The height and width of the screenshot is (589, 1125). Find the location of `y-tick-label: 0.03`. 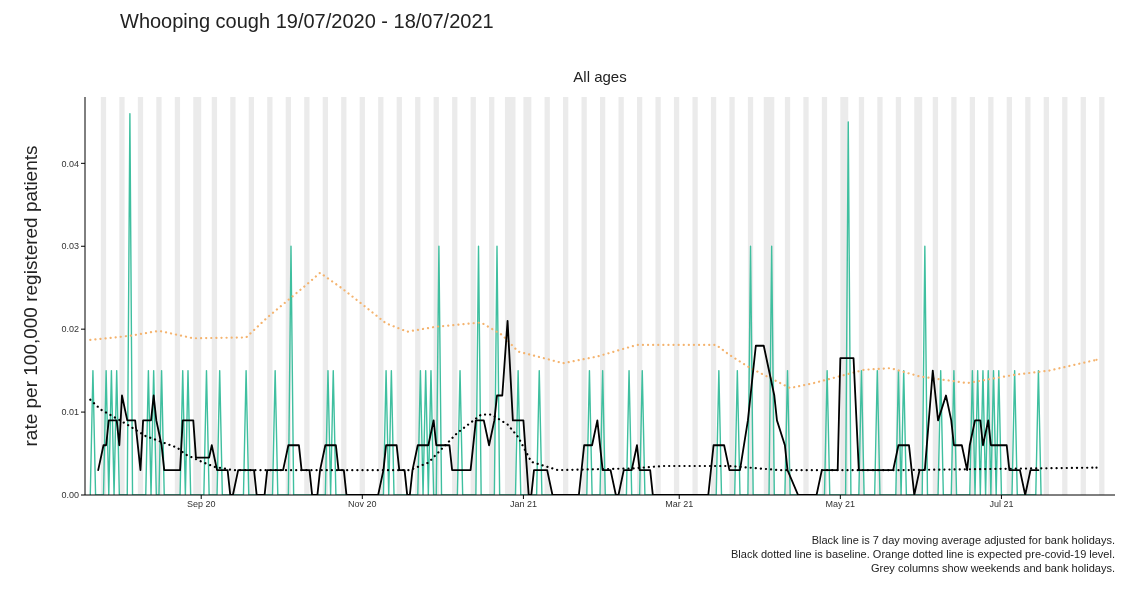

y-tick-label: 0.03 is located at coordinates (70, 246).